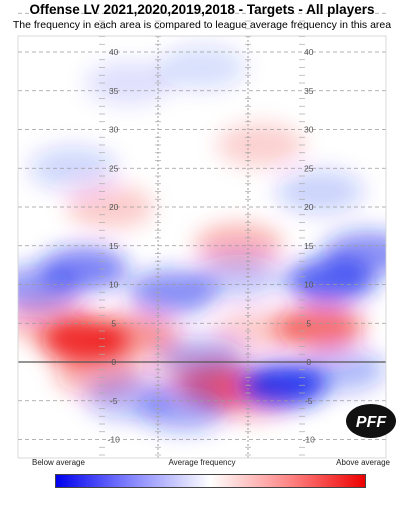  What do you see at coordinates (114, 285) in the screenshot?
I see `ytick-label-left-10: 10` at bounding box center [114, 285].